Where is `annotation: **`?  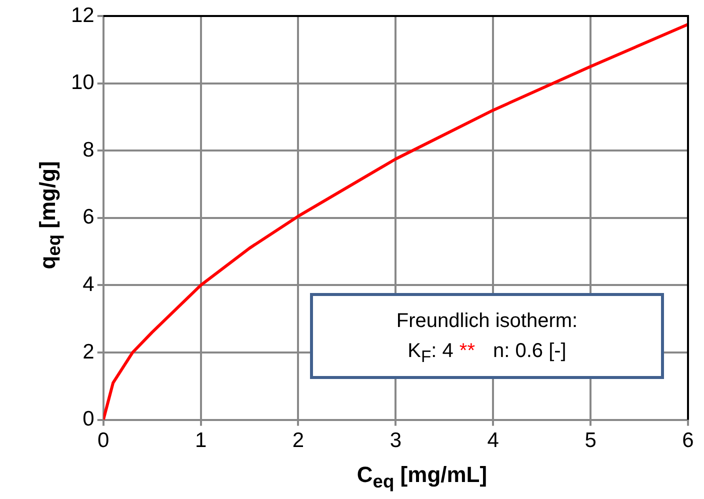 annotation: ** is located at coordinates (467, 351).